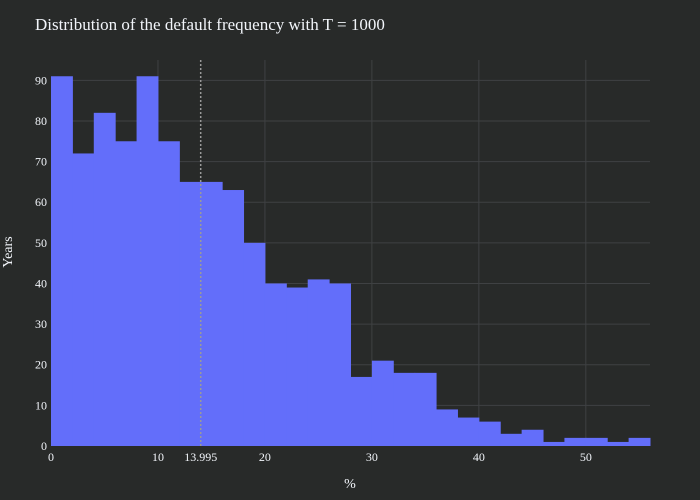 Image resolution: width=700 pixels, height=500 pixels. What do you see at coordinates (41, 202) in the screenshot?
I see `y-tick-label: 60` at bounding box center [41, 202].